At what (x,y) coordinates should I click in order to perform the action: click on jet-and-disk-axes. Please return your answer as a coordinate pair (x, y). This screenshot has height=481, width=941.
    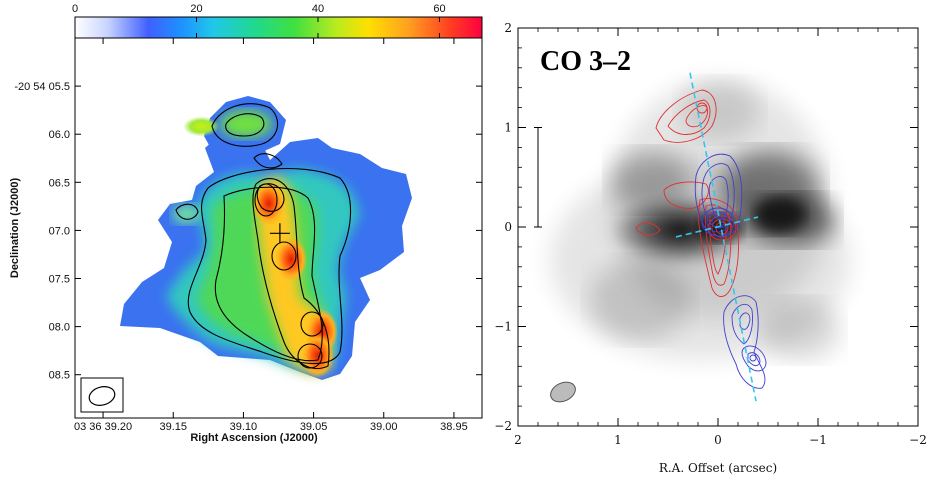
    Looking at the image, I should click on (717, 237).